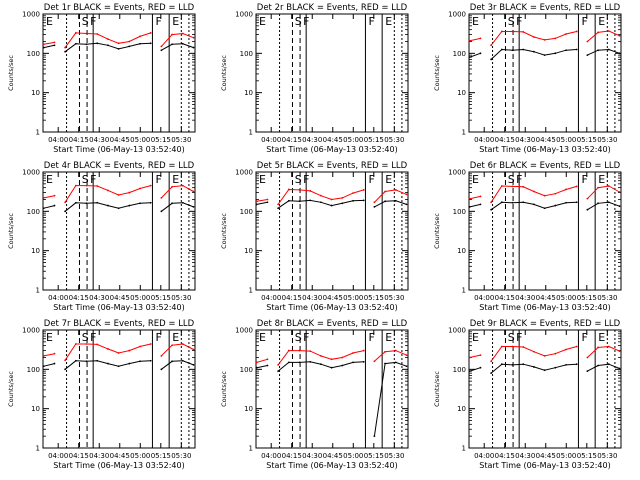  I want to click on y-tick-label: 100, so click(246, 212).